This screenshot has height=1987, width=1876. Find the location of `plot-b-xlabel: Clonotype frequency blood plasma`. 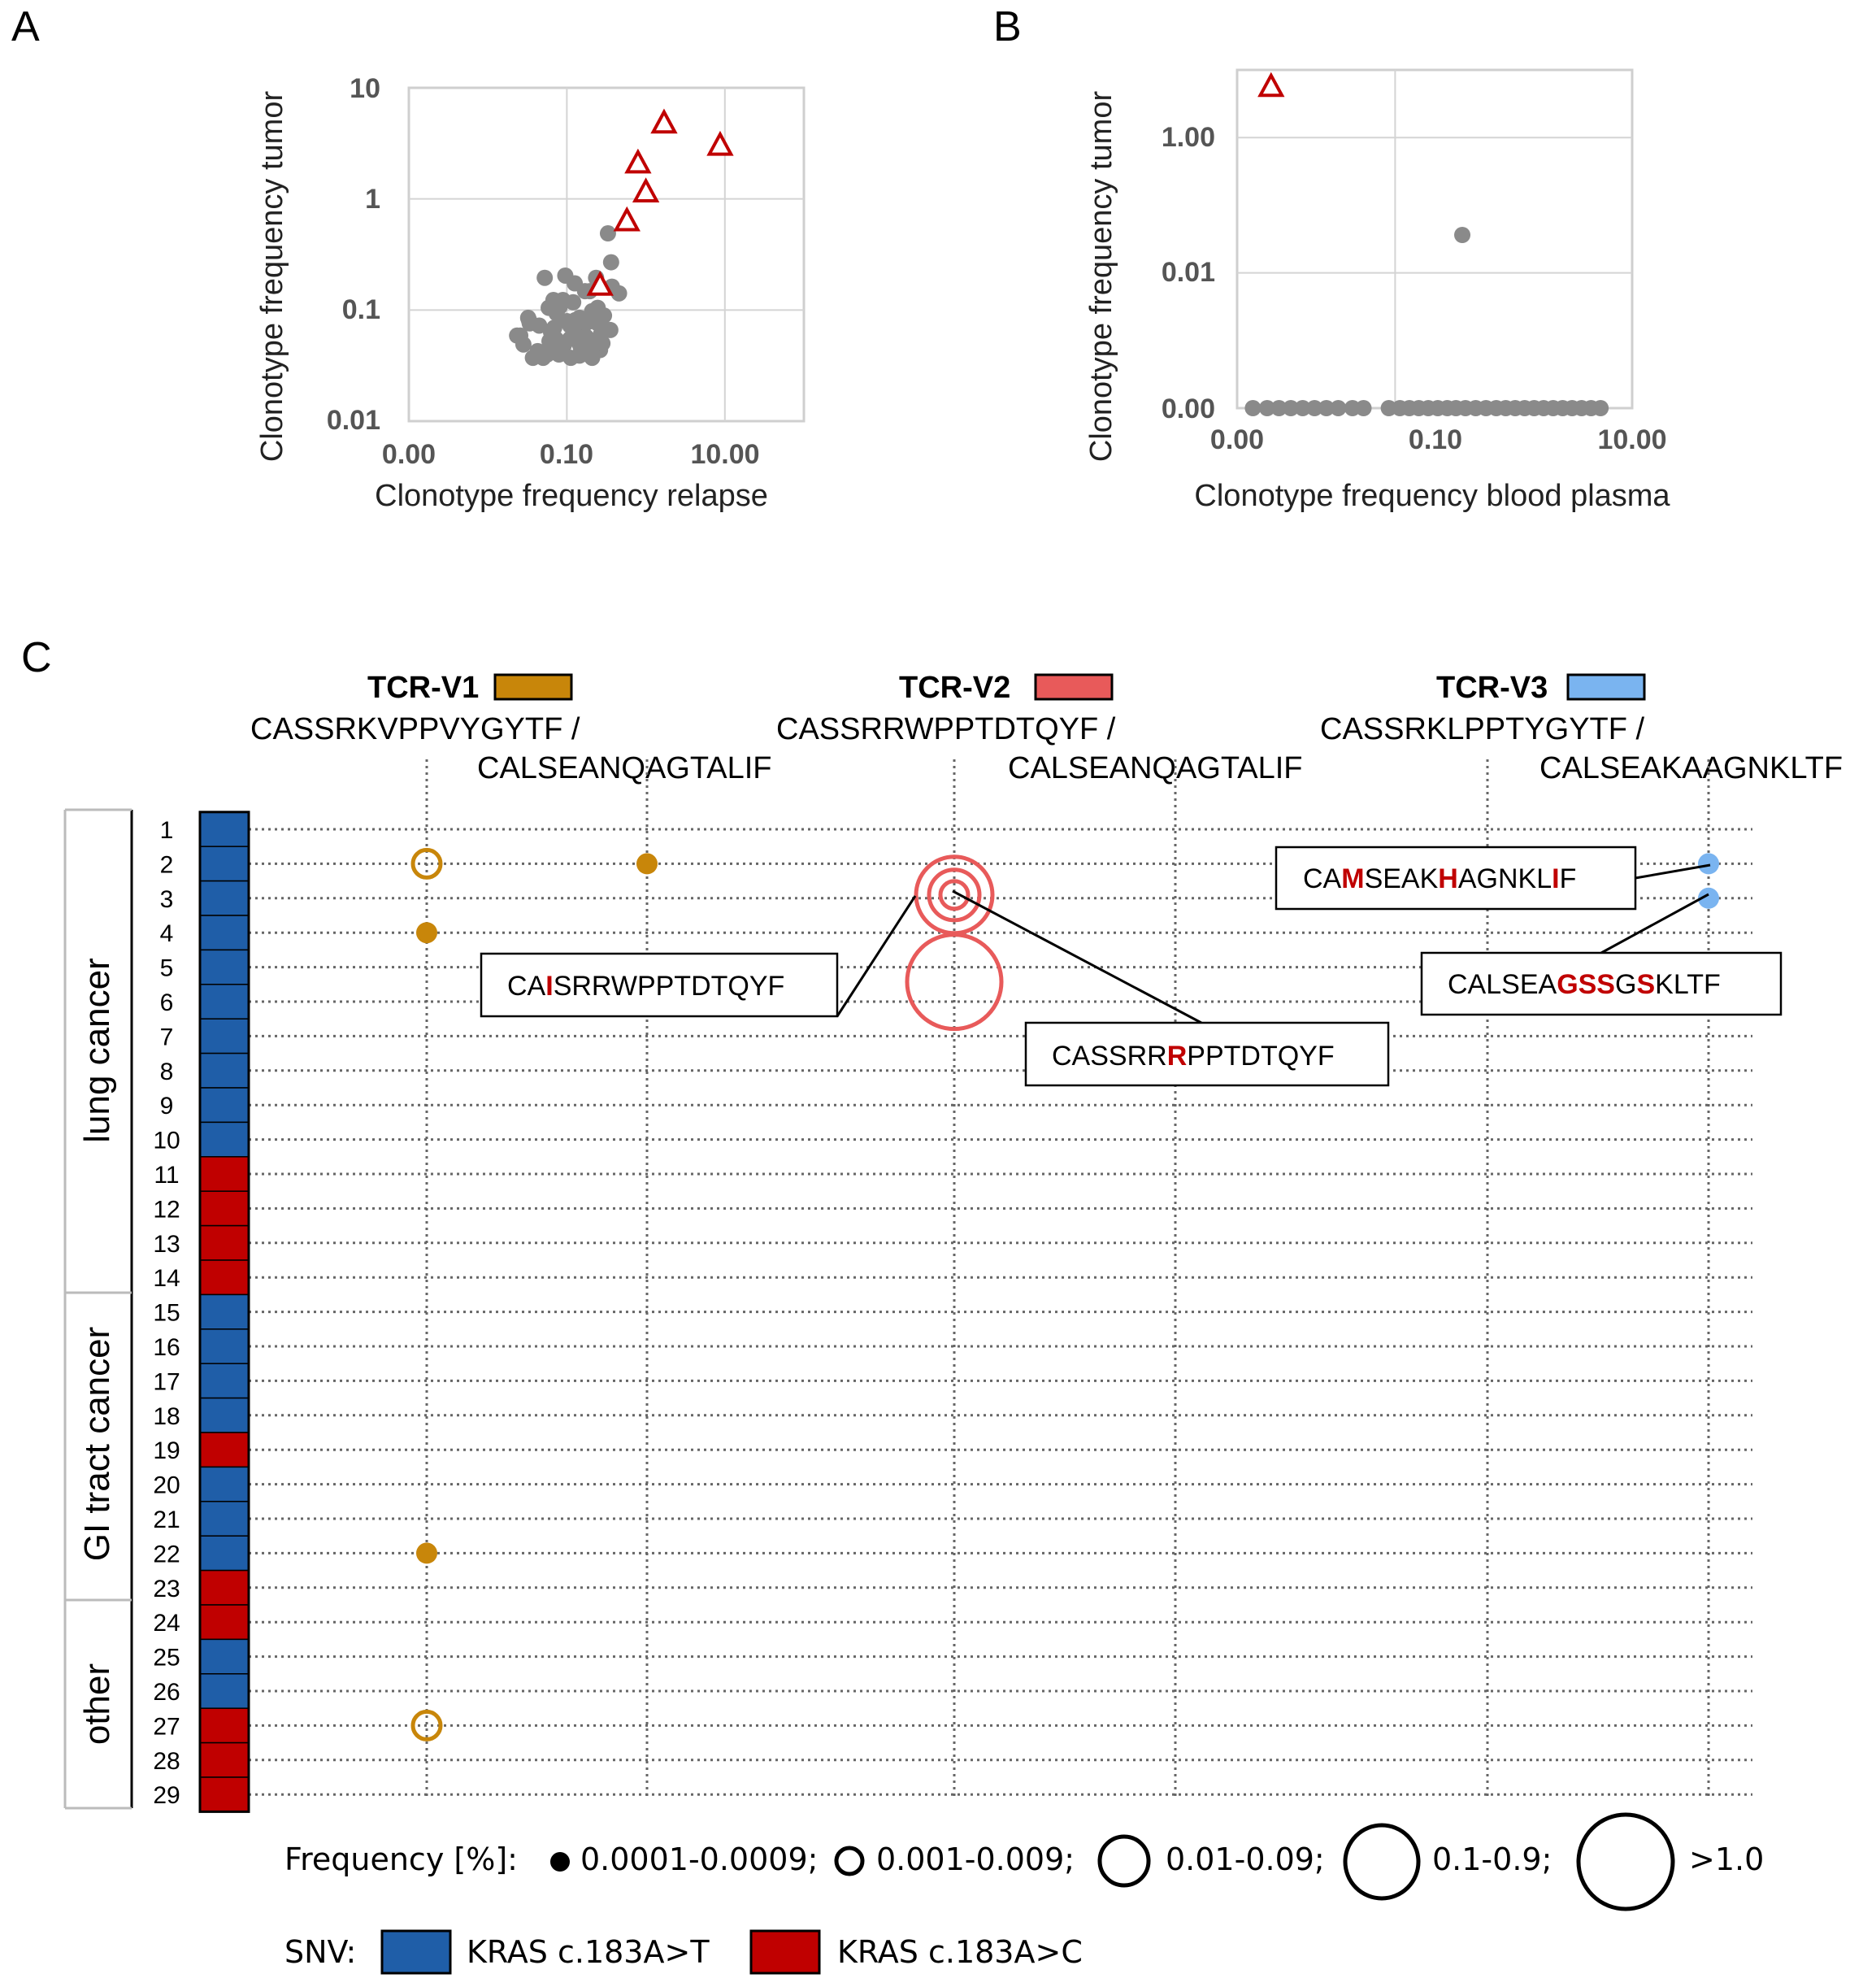

plot-b-xlabel: Clonotype frequency blood plasma is located at coordinates (1432, 496).